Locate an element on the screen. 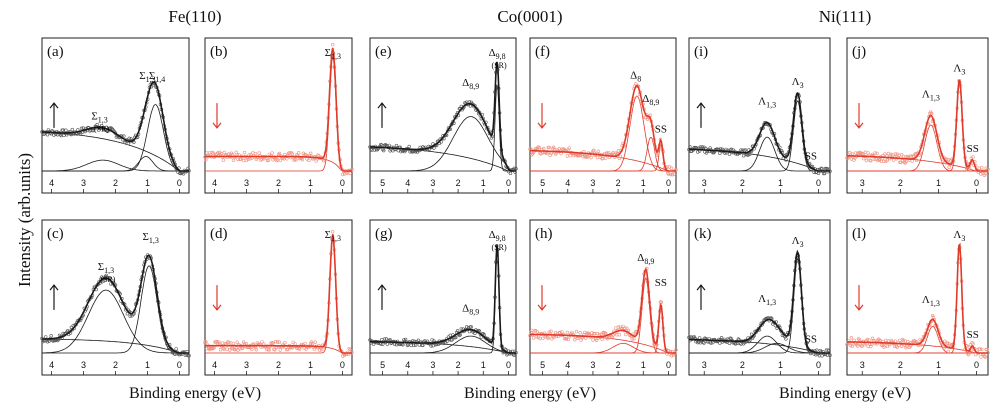 This screenshot has height=409, width=999. panel-label: (h) is located at coordinates (544, 234).